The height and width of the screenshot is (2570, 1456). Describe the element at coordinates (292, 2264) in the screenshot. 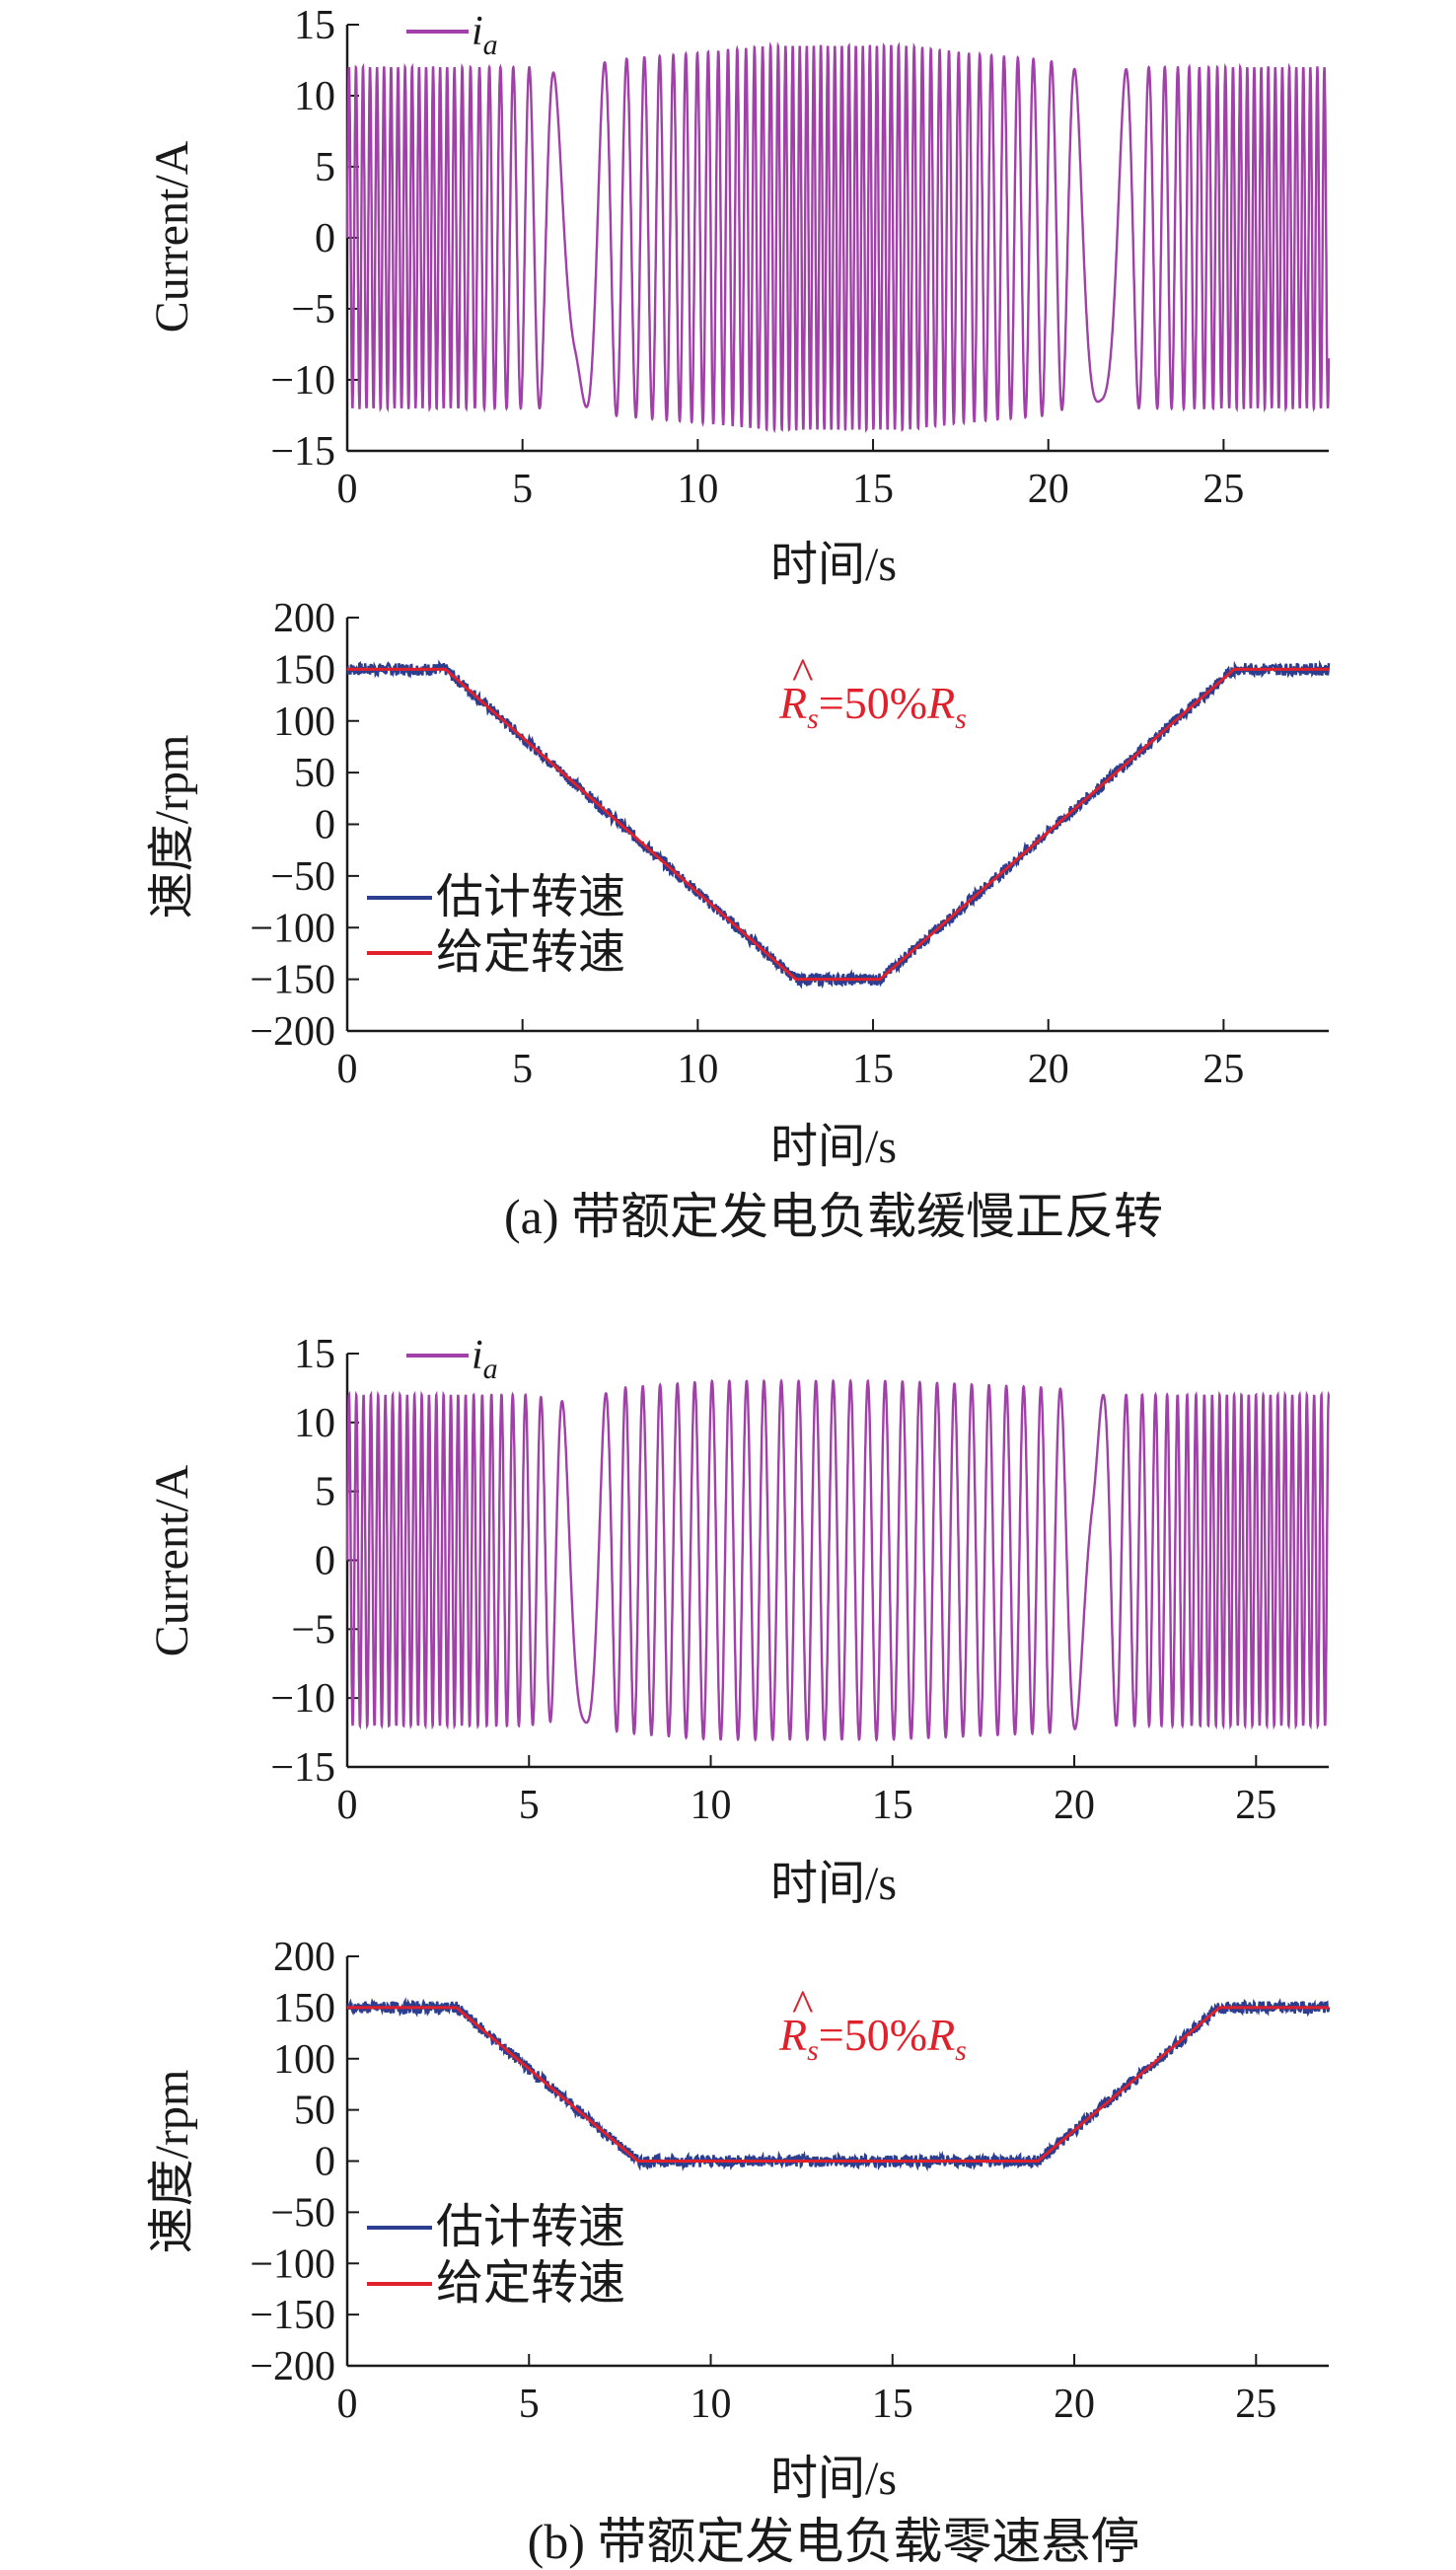

I see `y-tick-label: −100` at that location.